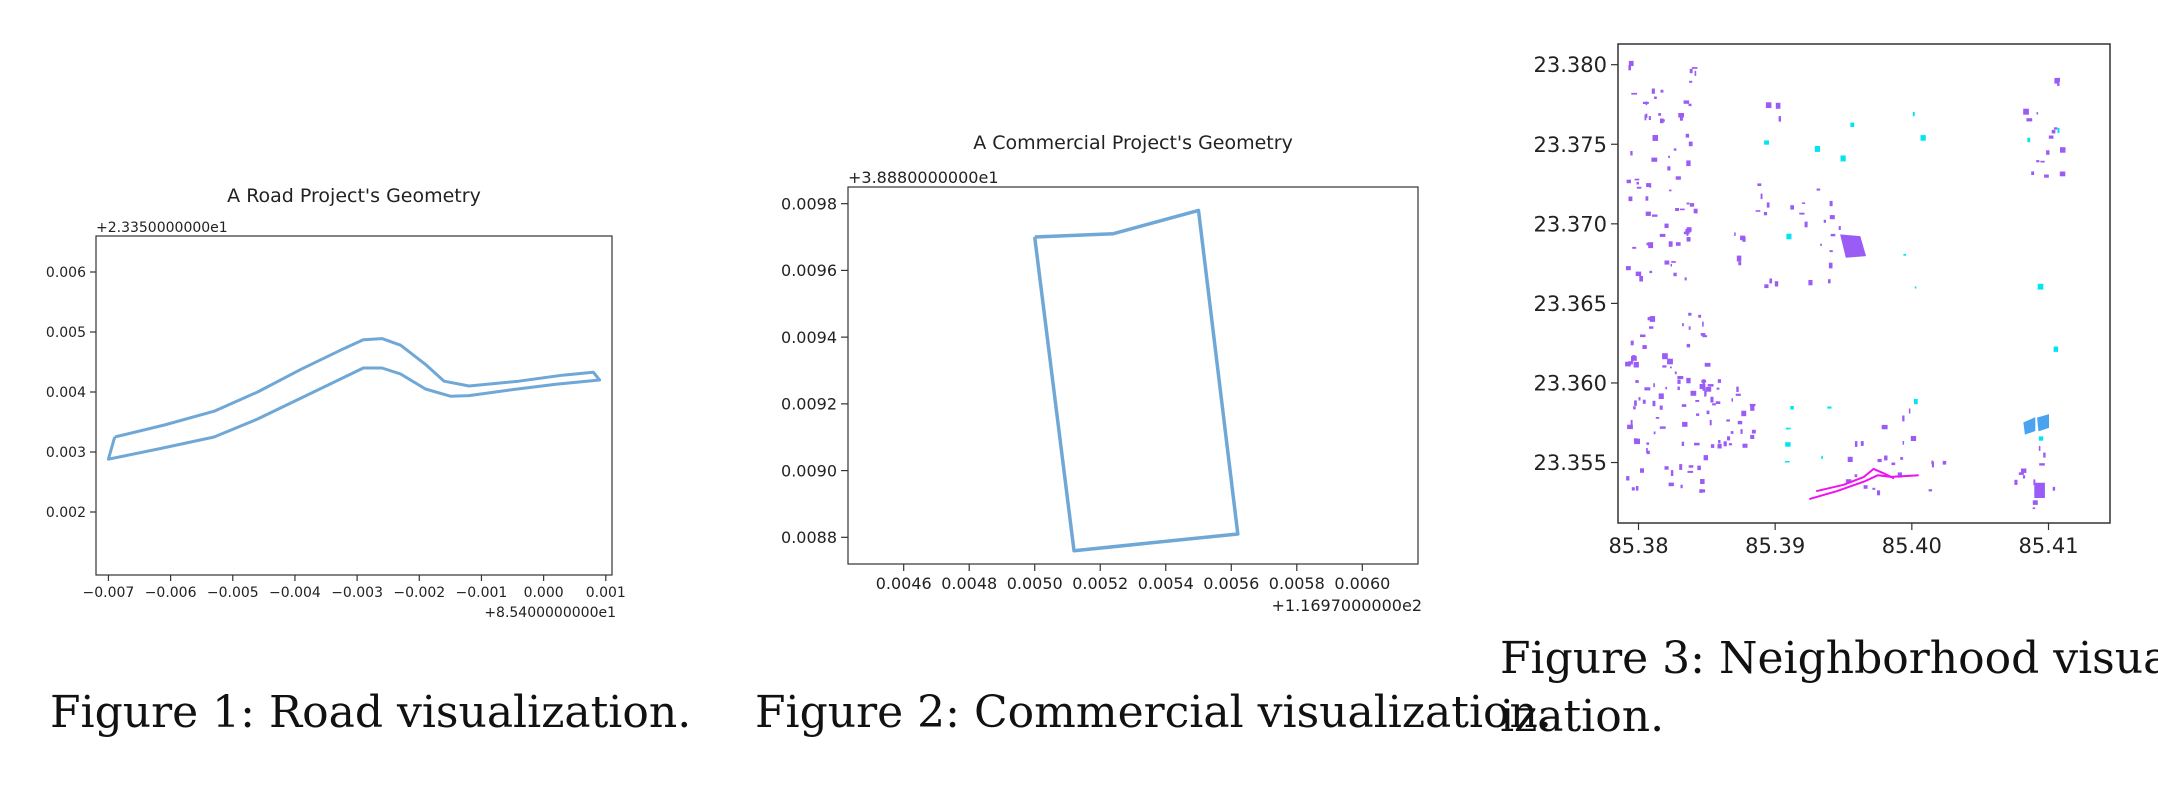 This screenshot has height=800, width=2158. Describe the element at coordinates (1912, 546) in the screenshot. I see `x-tick-label: 85.40` at that location.